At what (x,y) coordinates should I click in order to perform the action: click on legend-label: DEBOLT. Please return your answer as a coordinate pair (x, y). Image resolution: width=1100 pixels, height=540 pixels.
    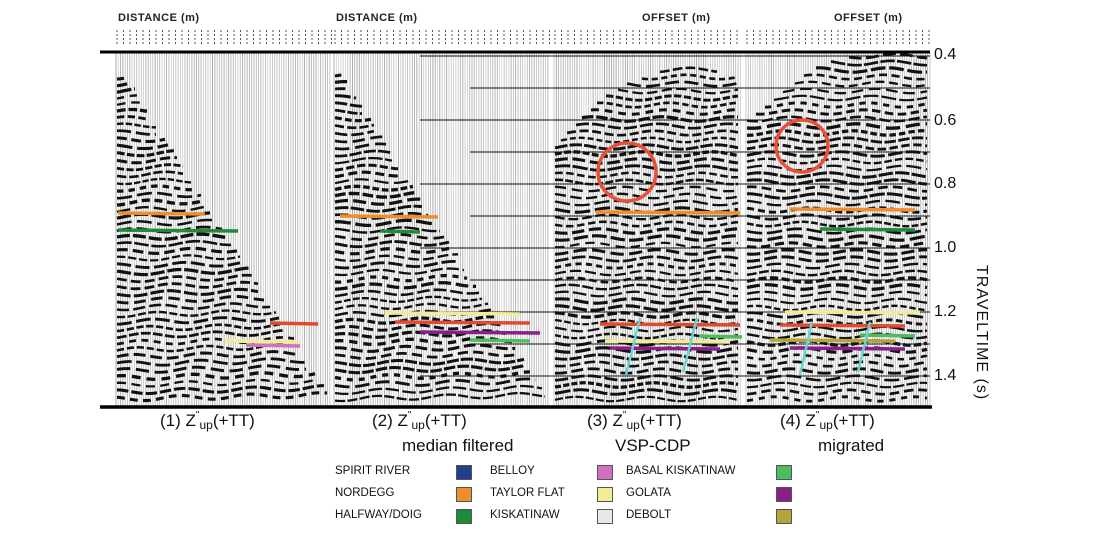
    Looking at the image, I should click on (649, 515).